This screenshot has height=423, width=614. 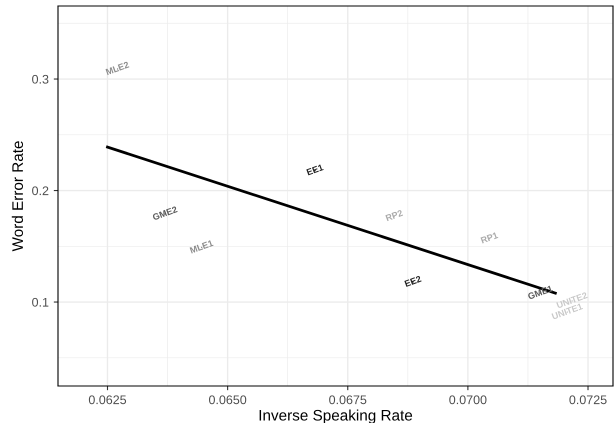 I want to click on x-tick-label: 0.0725, so click(x=588, y=399).